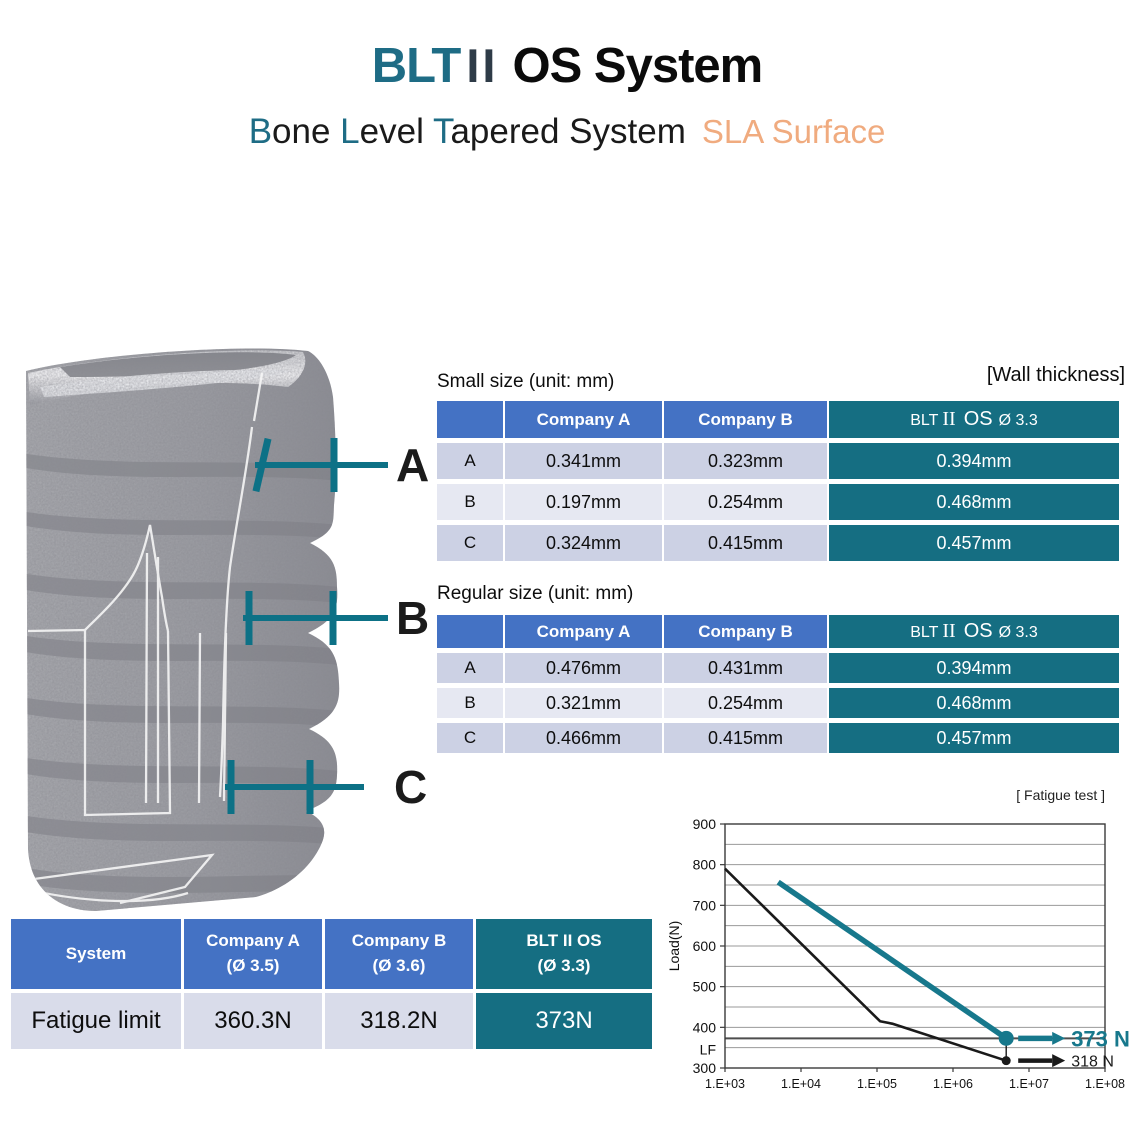 The height and width of the screenshot is (1134, 1134). Describe the element at coordinates (470, 631) in the screenshot. I see `regular-header-blank` at that location.